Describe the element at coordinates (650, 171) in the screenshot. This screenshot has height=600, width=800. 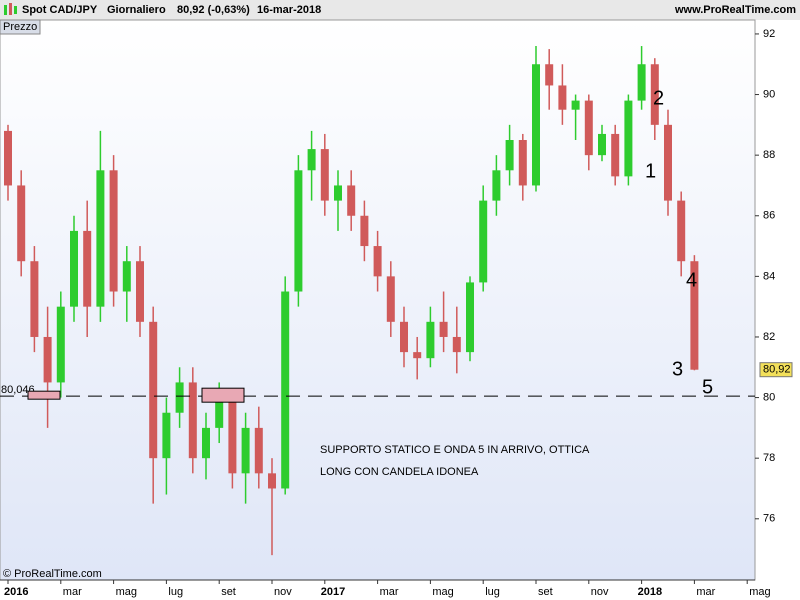
I see `wave-label: 1` at that location.